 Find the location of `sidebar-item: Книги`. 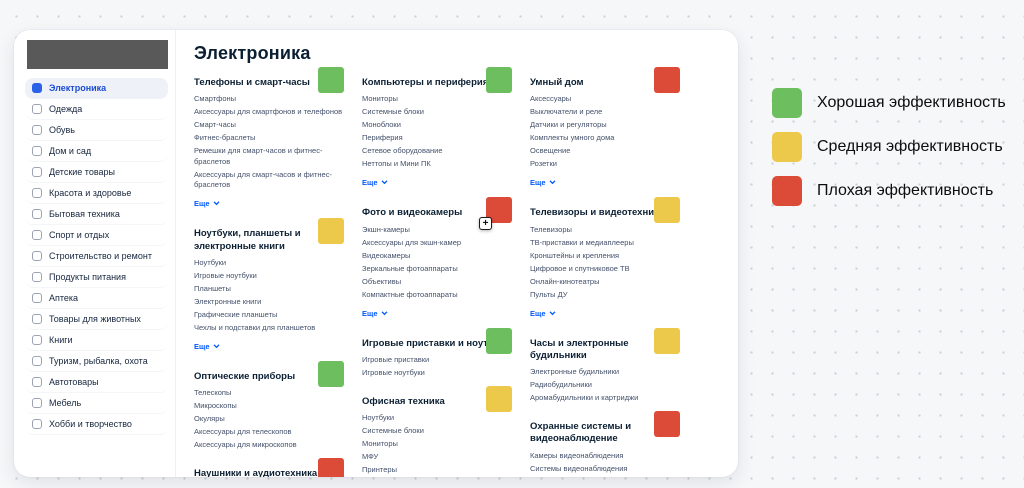

sidebar-item: Книги is located at coordinates (96, 340).